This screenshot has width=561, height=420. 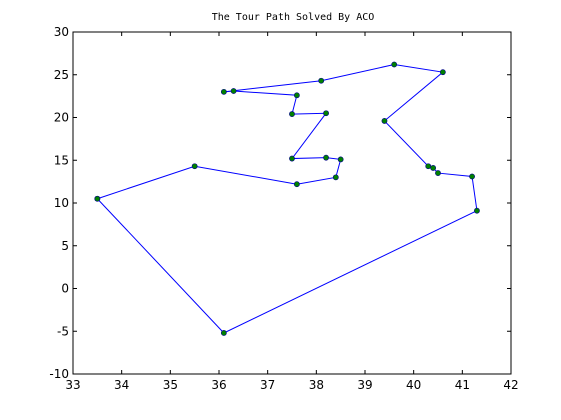 I want to click on y-tick-label: 25, so click(x=61, y=75).